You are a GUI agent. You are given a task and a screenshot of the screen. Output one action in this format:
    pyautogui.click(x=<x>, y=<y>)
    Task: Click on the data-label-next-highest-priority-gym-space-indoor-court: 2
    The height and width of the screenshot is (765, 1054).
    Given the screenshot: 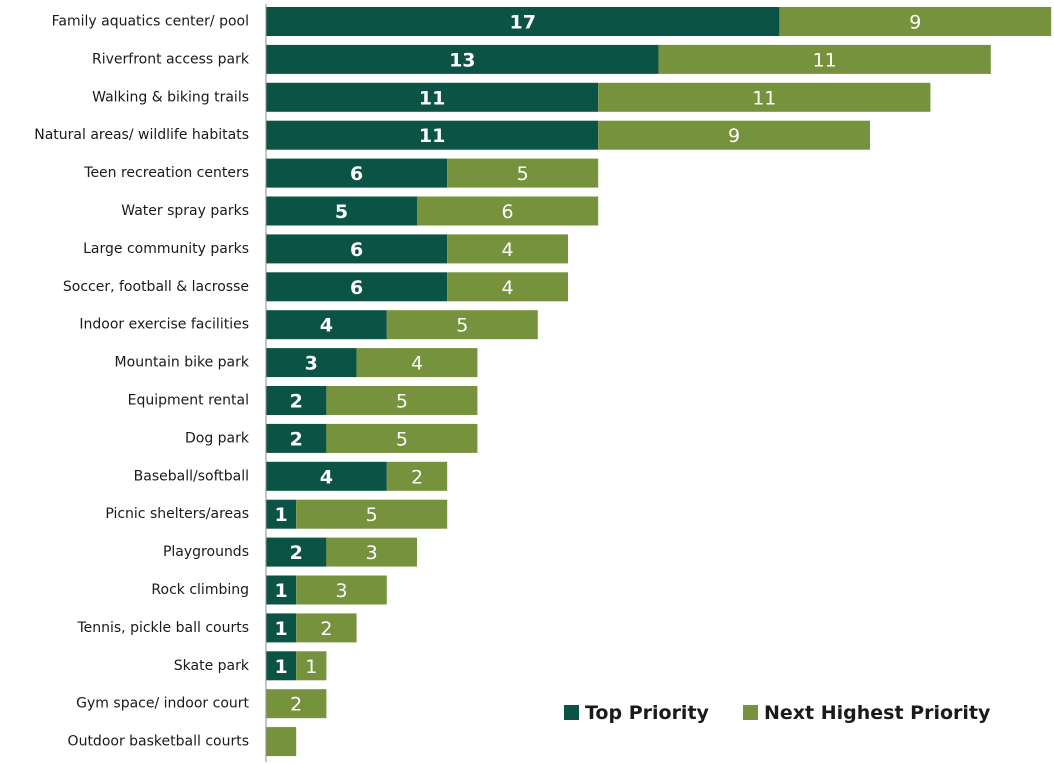 What is the action you would take?
    pyautogui.click(x=296, y=705)
    